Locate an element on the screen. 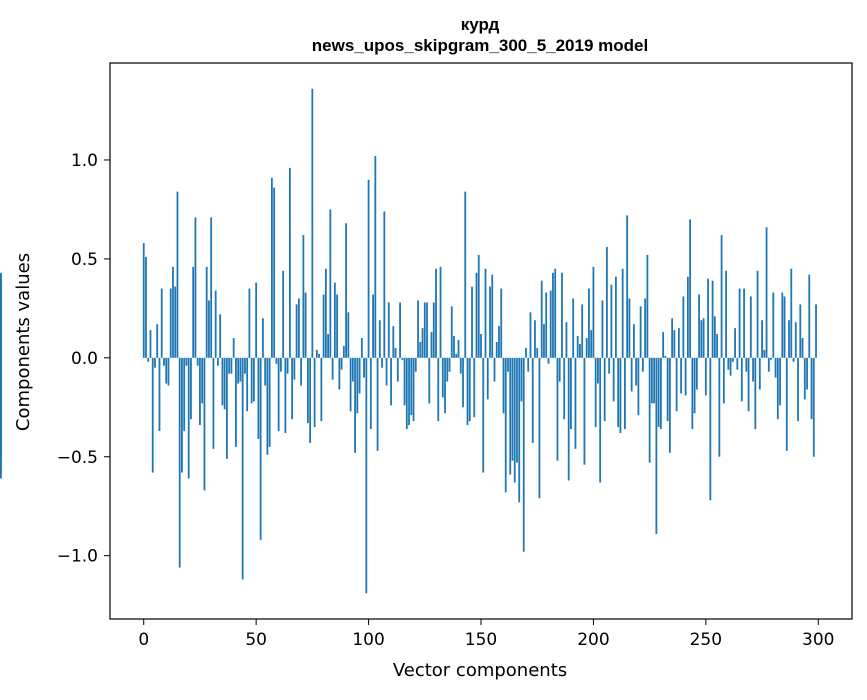 The height and width of the screenshot is (700, 867). x-tick-label-3: 150 is located at coordinates (481, 640).